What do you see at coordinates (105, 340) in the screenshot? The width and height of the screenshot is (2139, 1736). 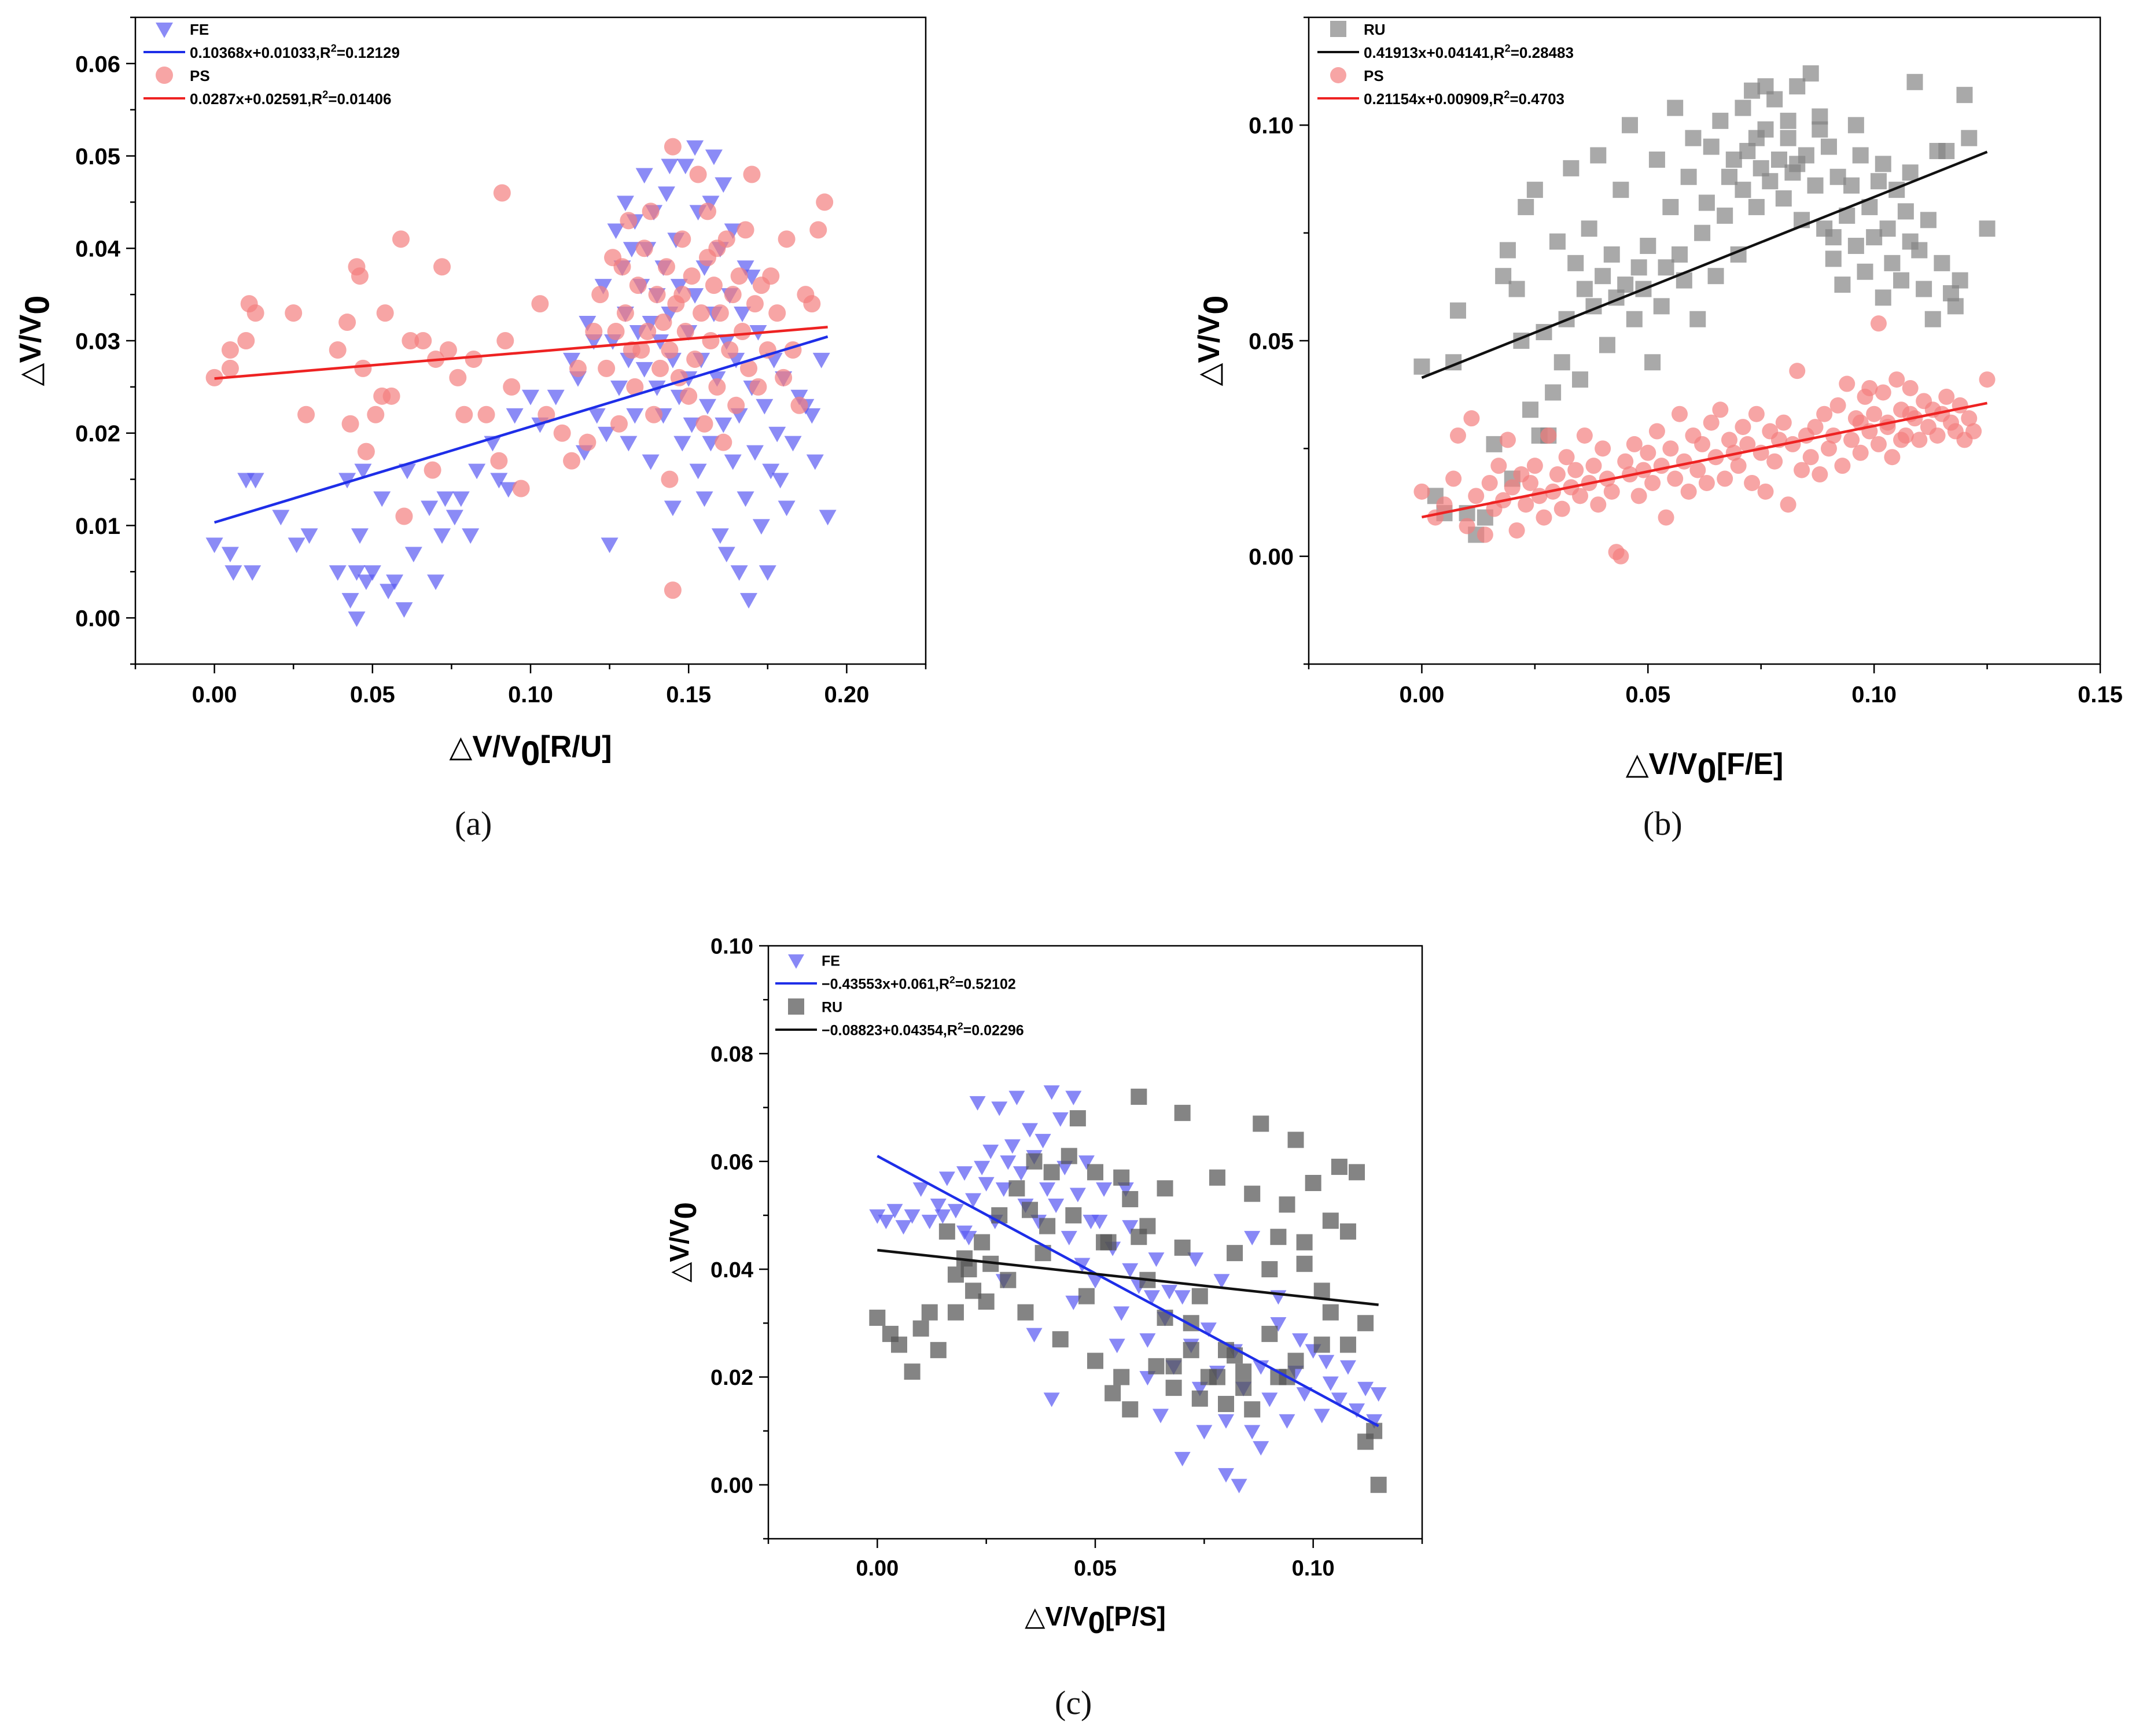 I see `y-axis: 0.00 0.01 0.02 0.03 0.04 0.05 0.06` at bounding box center [105, 340].